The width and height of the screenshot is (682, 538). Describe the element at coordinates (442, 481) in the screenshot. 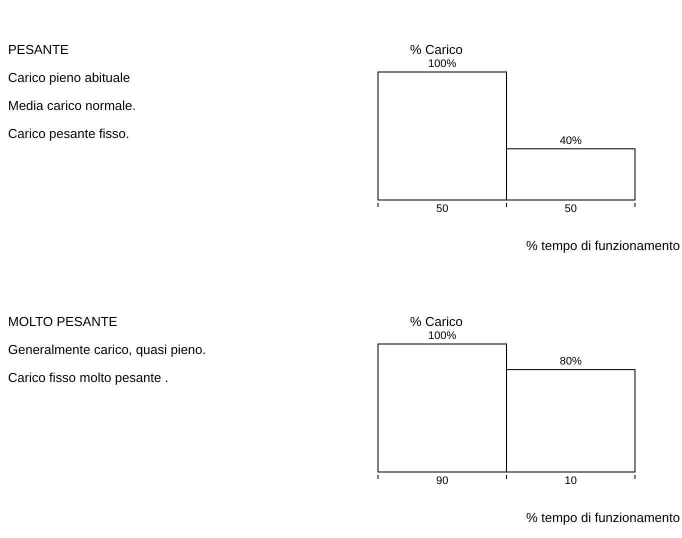

I see `x-tick-label: 90` at that location.